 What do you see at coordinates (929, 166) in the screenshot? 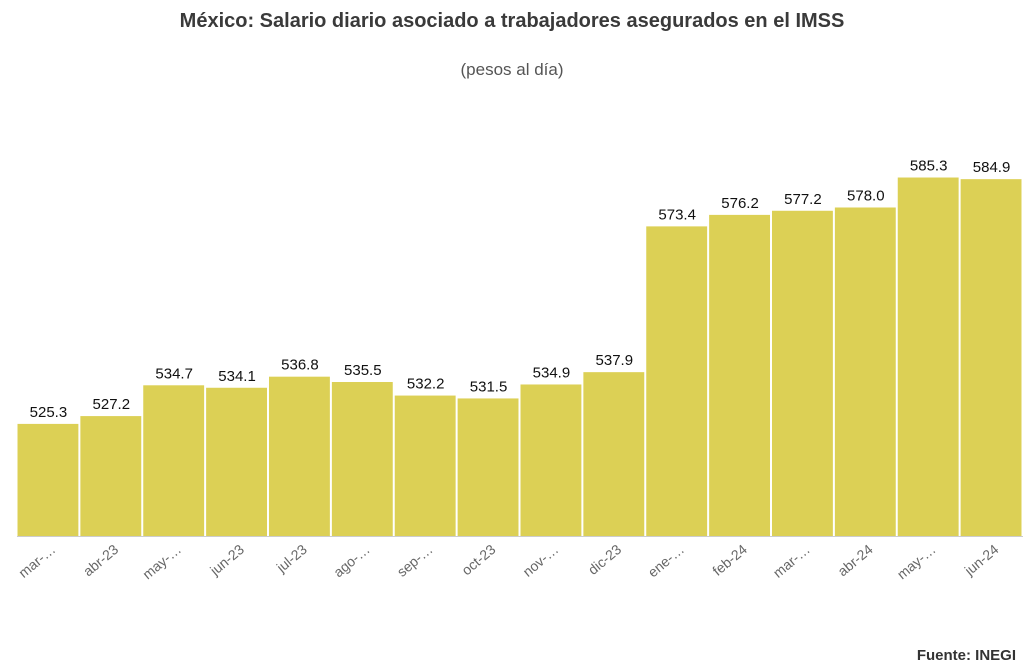
I see `value-label-14: 585.3` at bounding box center [929, 166].